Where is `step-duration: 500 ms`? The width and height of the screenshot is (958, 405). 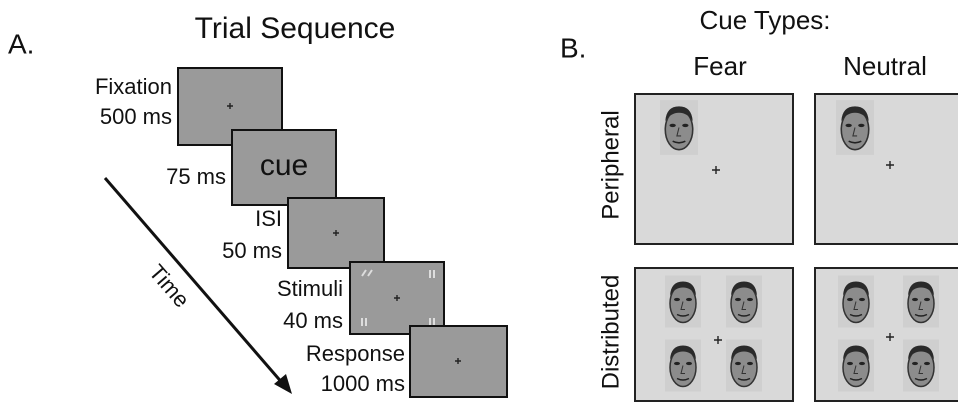 step-duration: 500 ms is located at coordinates (136, 116).